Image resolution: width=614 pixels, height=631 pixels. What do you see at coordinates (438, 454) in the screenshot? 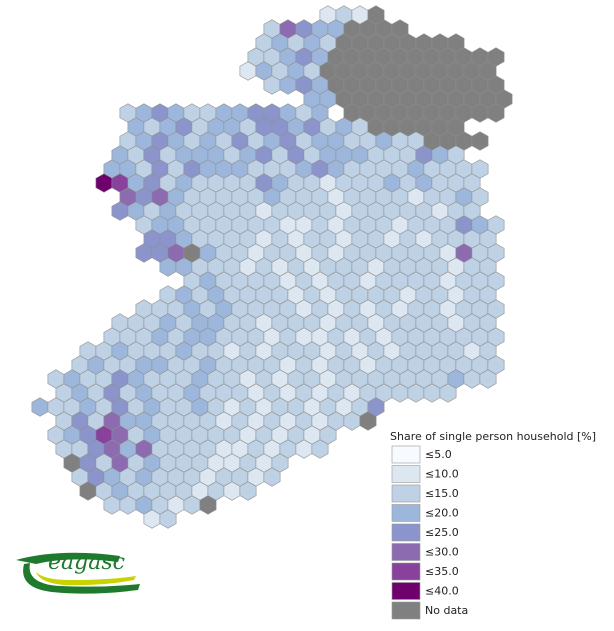
I see `legend-label: ≤5.0` at bounding box center [438, 454].